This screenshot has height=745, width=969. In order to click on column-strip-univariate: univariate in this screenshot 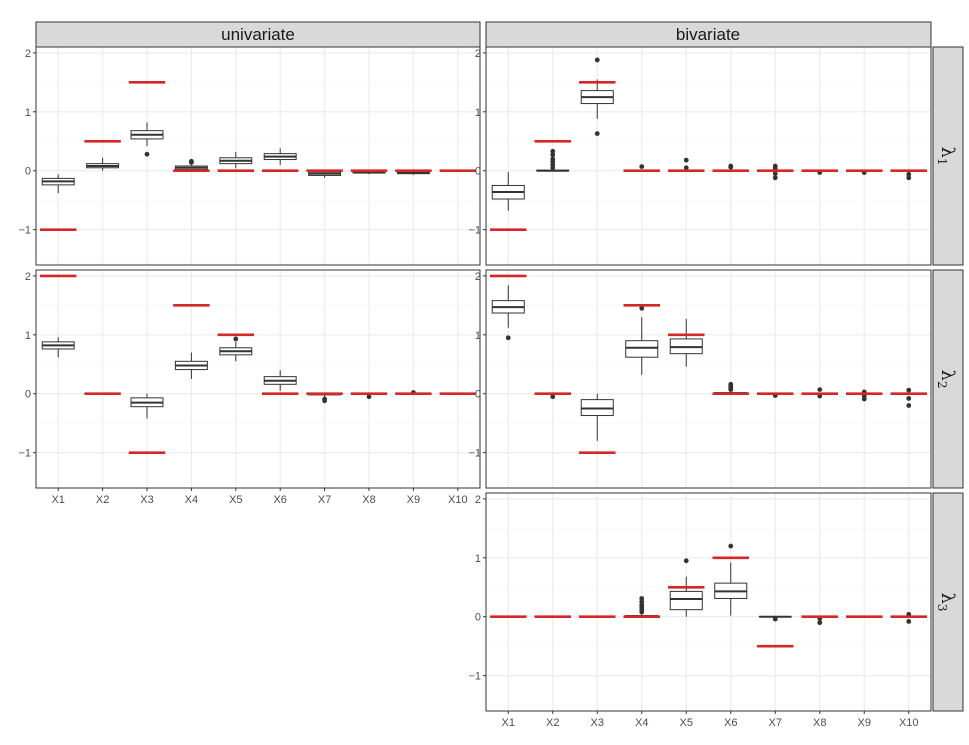, I will do `click(258, 34)`.